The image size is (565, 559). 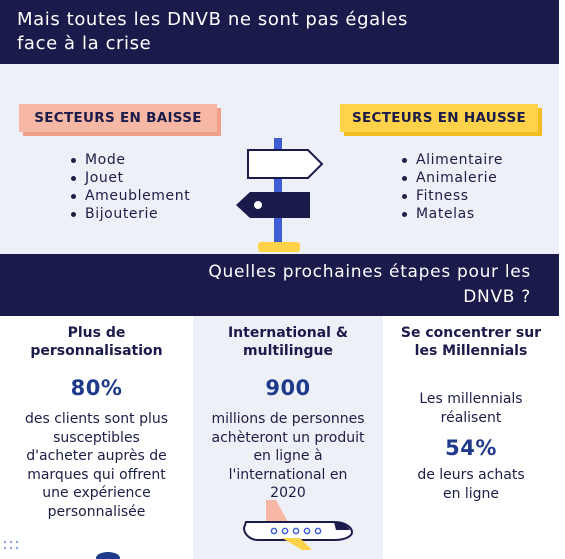 What do you see at coordinates (471, 475) in the screenshot?
I see `description-line: de leurs achats` at bounding box center [471, 475].